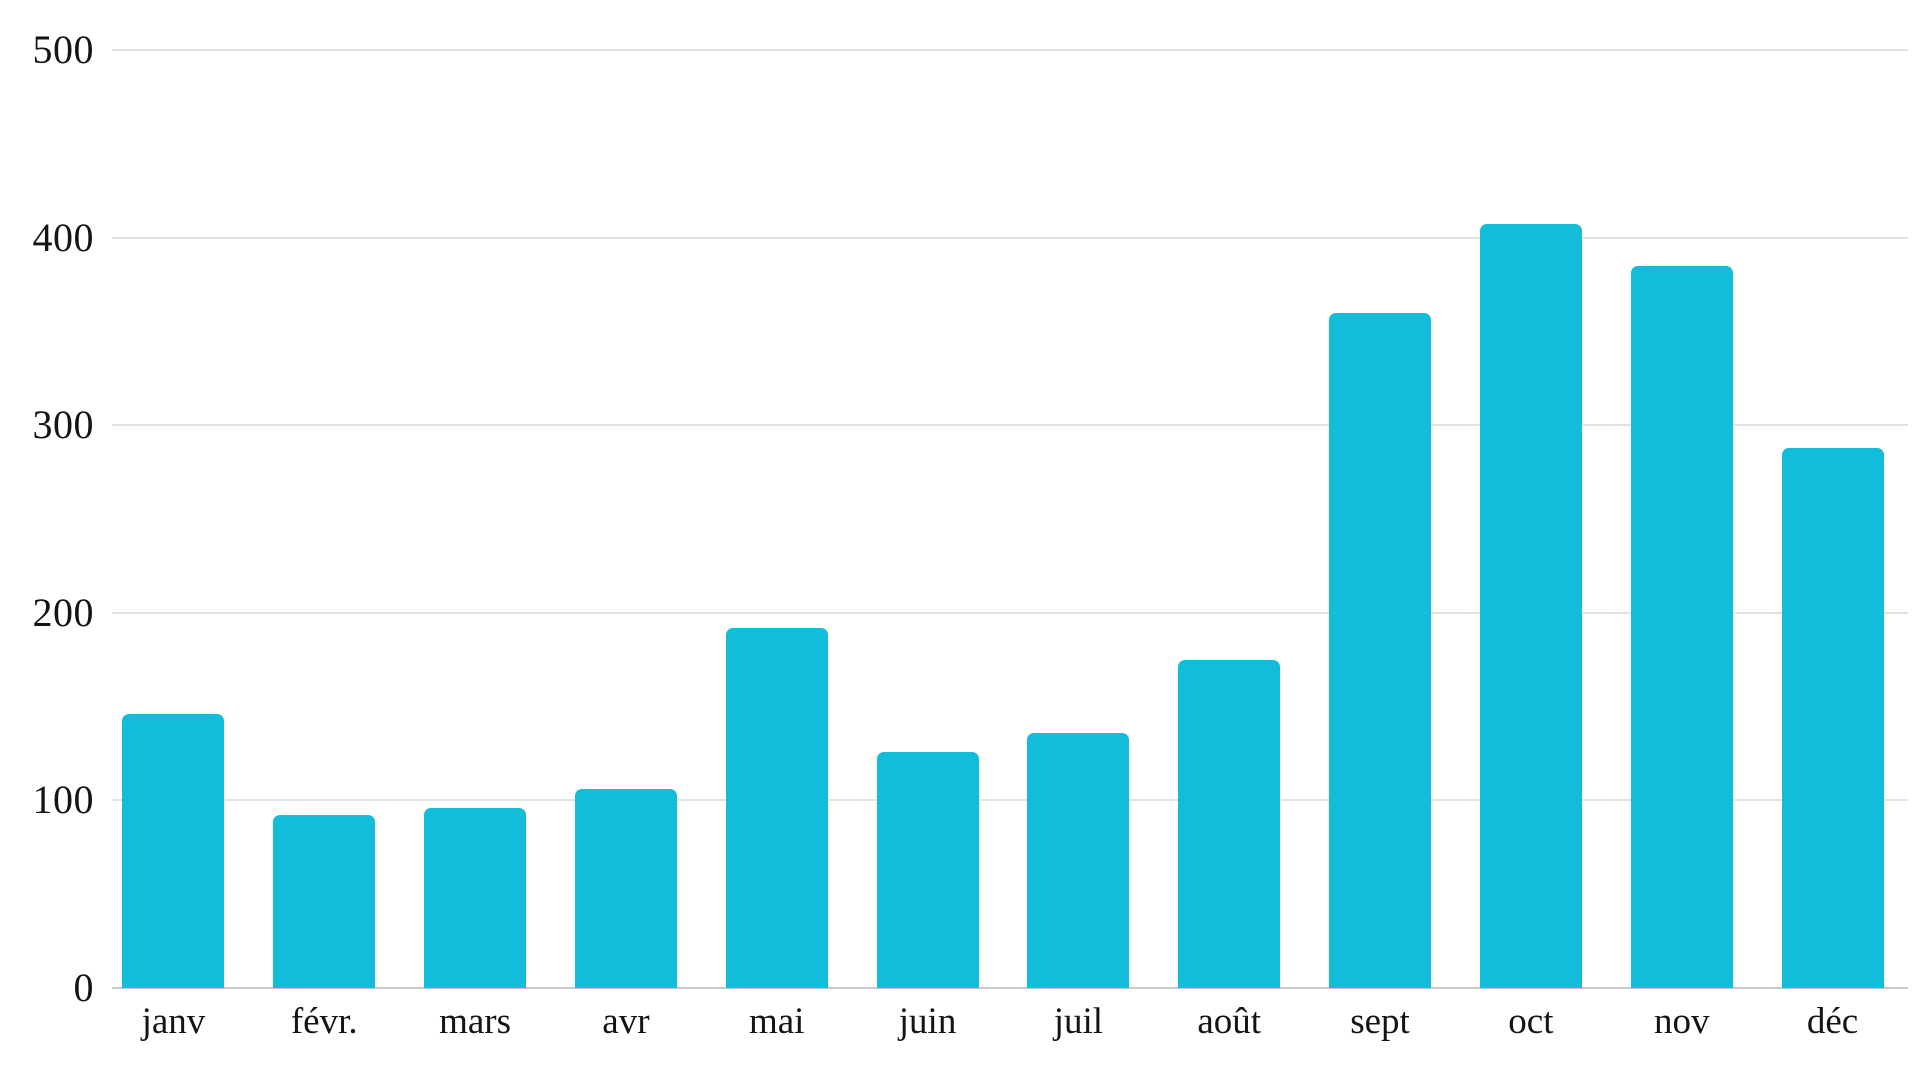 The image size is (1920, 1080). Describe the element at coordinates (1832, 1021) in the screenshot. I see `x-tick-label: déc` at that location.